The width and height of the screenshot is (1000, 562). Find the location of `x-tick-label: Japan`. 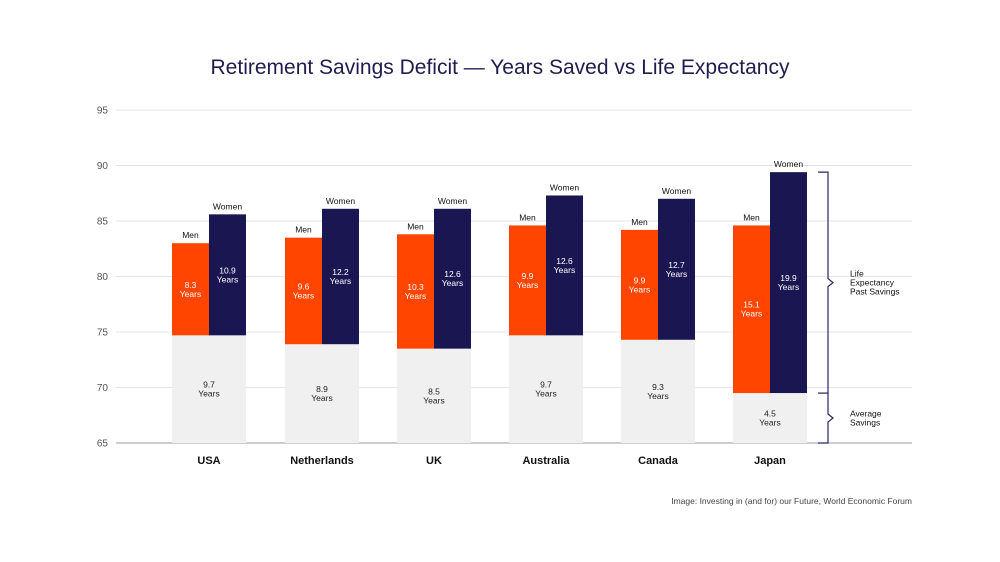

x-tick-label: Japan is located at coordinates (770, 461).